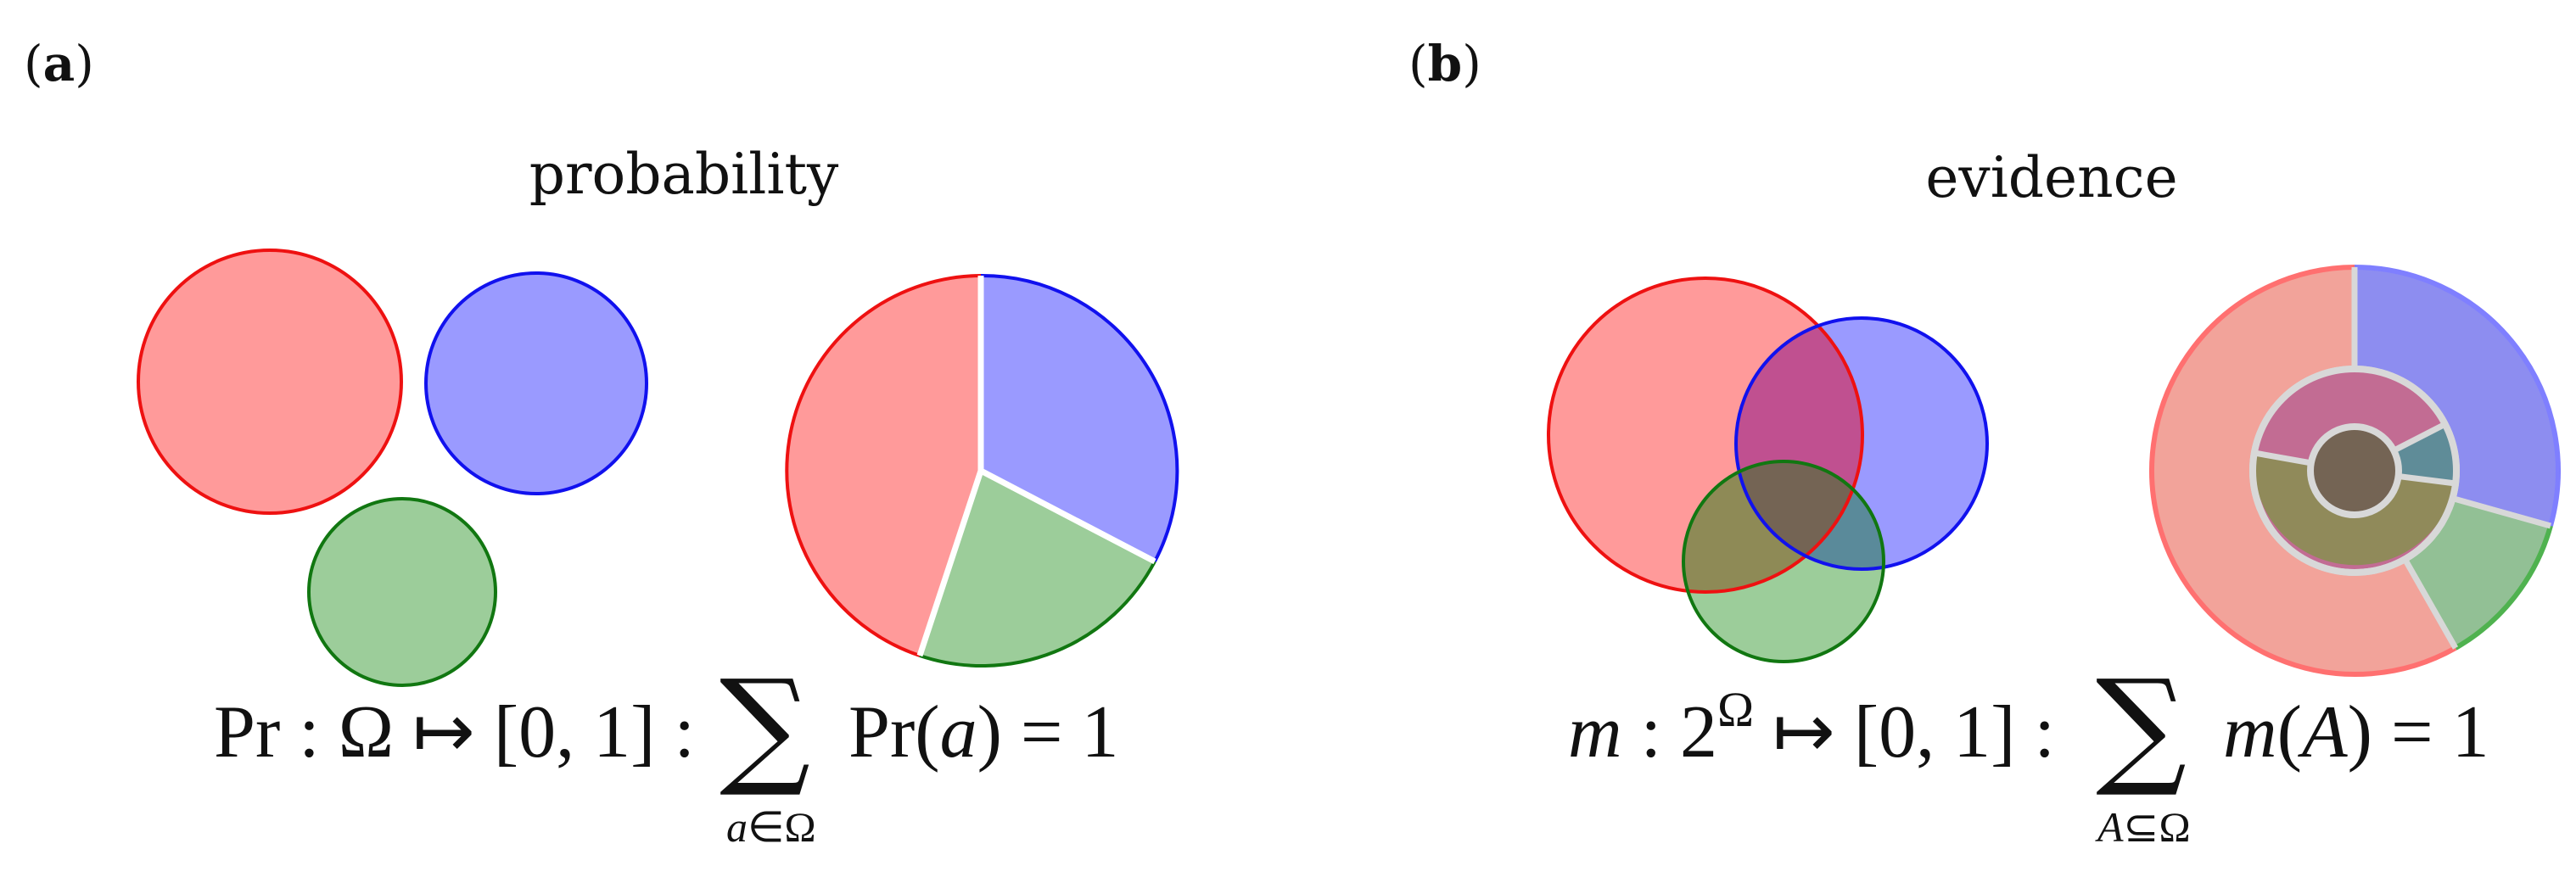  I want to click on venn-blue-outline, so click(1861, 444).